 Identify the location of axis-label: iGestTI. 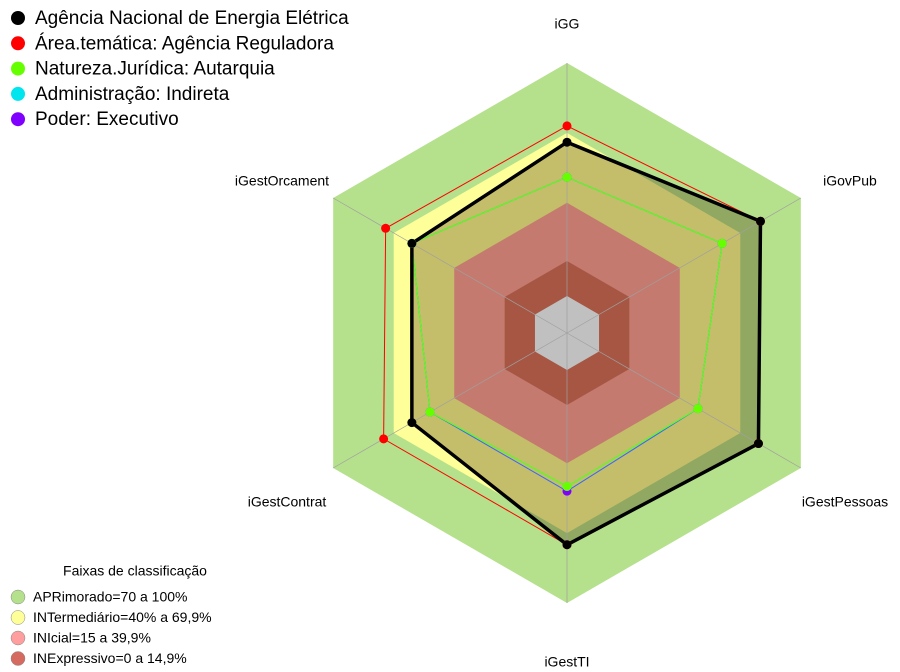
(566, 662).